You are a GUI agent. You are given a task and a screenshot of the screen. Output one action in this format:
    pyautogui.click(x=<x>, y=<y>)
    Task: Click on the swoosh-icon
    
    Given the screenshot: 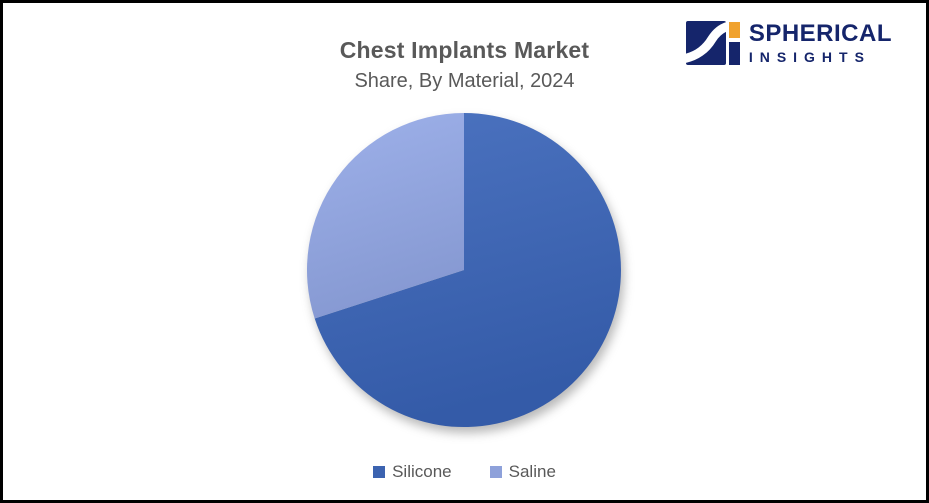 What is the action you would take?
    pyautogui.click(x=705, y=42)
    